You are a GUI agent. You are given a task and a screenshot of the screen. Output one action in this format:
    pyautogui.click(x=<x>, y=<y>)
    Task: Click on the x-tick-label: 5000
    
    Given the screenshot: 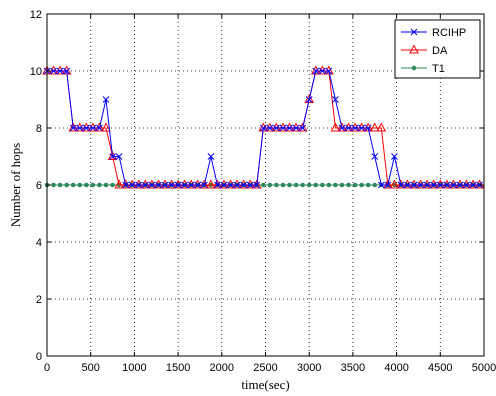 What is the action you would take?
    pyautogui.click(x=484, y=368)
    